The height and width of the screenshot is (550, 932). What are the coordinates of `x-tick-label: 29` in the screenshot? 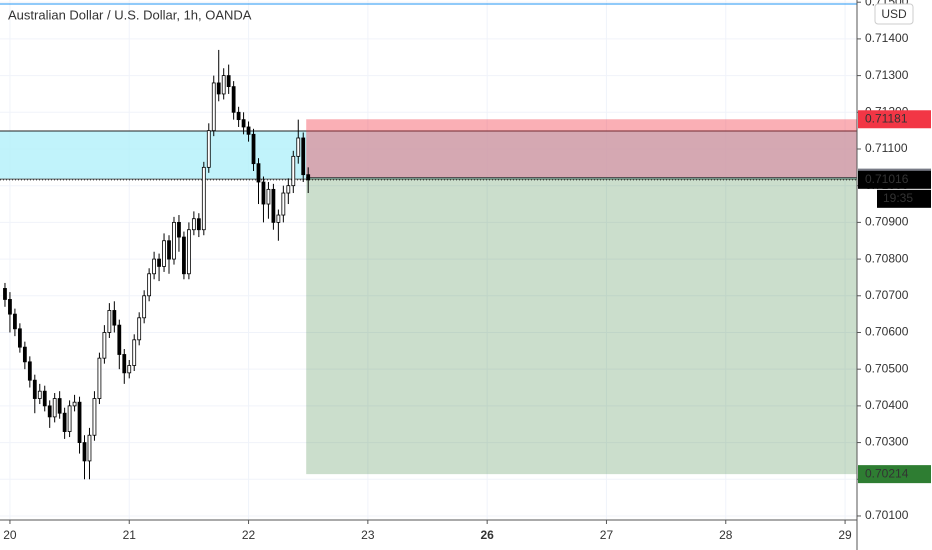 It's located at (845, 535).